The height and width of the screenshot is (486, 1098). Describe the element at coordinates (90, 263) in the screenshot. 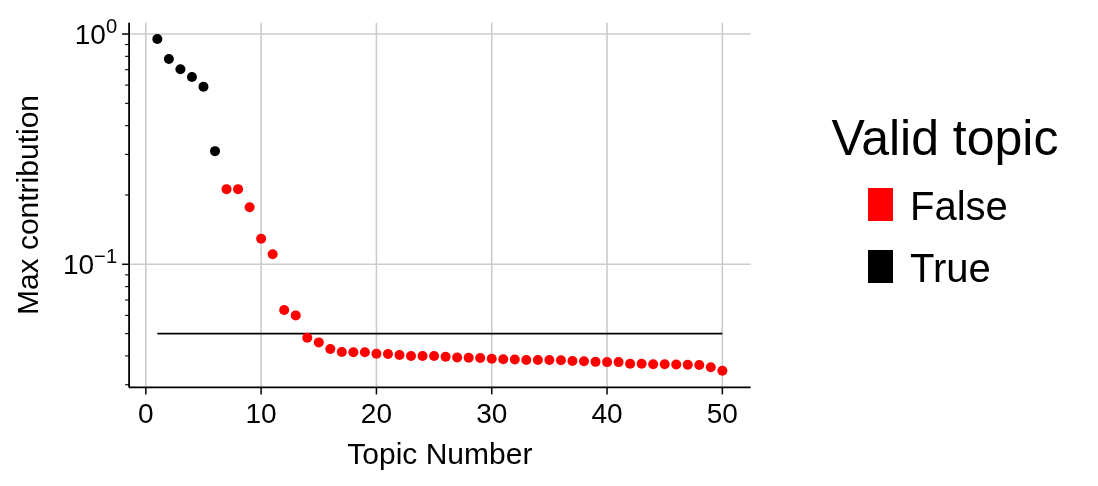

I see `y-tick-label: 10$^{−1}$` at that location.